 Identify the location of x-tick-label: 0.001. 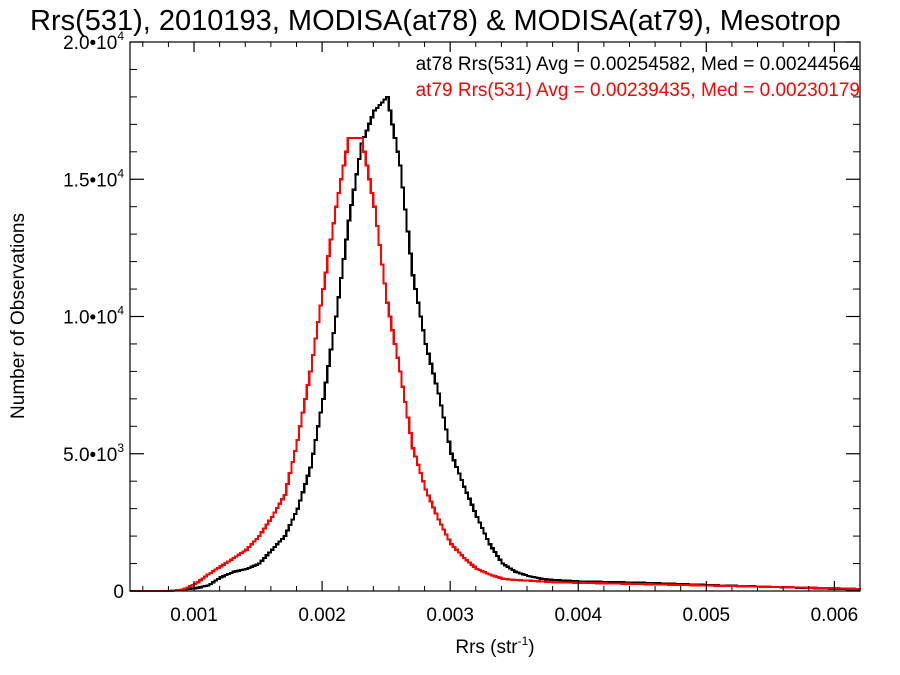
(194, 615).